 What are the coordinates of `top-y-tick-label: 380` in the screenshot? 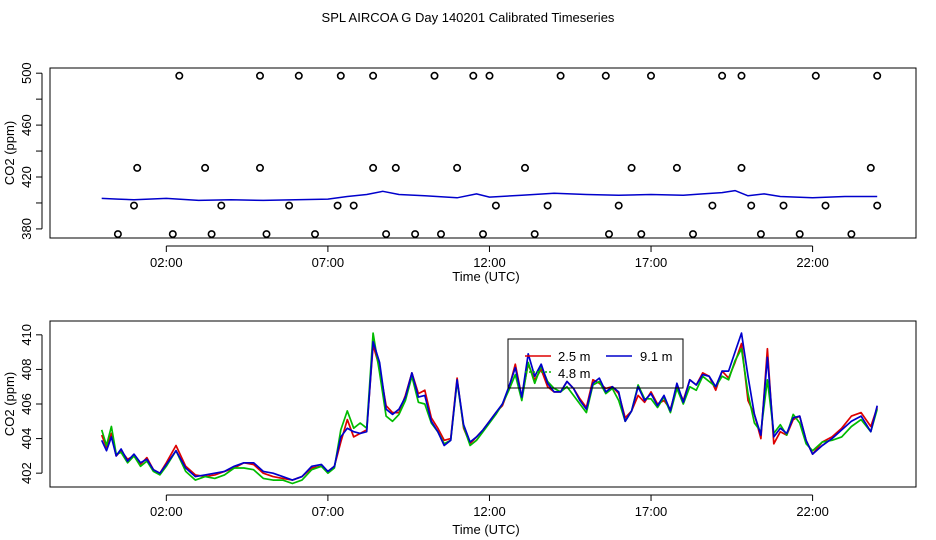 It's located at (26, 229).